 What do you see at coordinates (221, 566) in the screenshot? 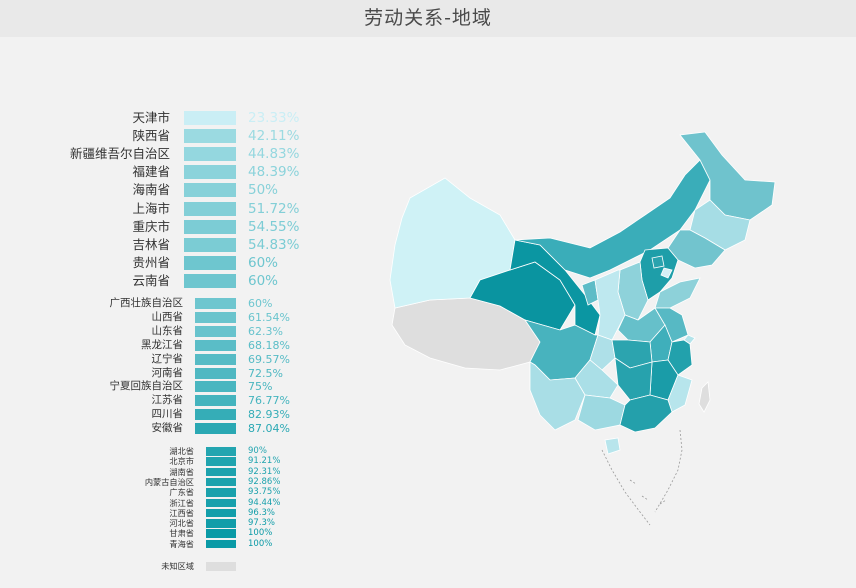
I see `legend-swatch-unknown` at bounding box center [221, 566].